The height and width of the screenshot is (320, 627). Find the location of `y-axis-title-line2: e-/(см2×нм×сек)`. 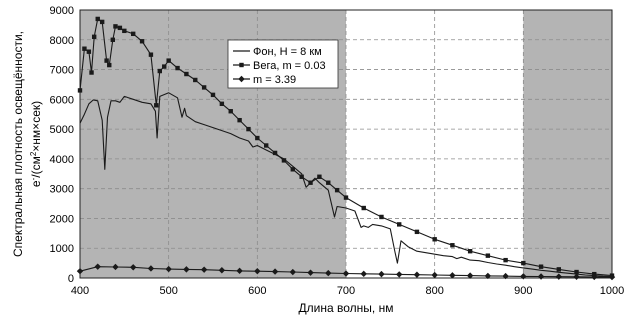

y-axis-title-line2: e-/(см2×нм×сек) is located at coordinates (36, 144).